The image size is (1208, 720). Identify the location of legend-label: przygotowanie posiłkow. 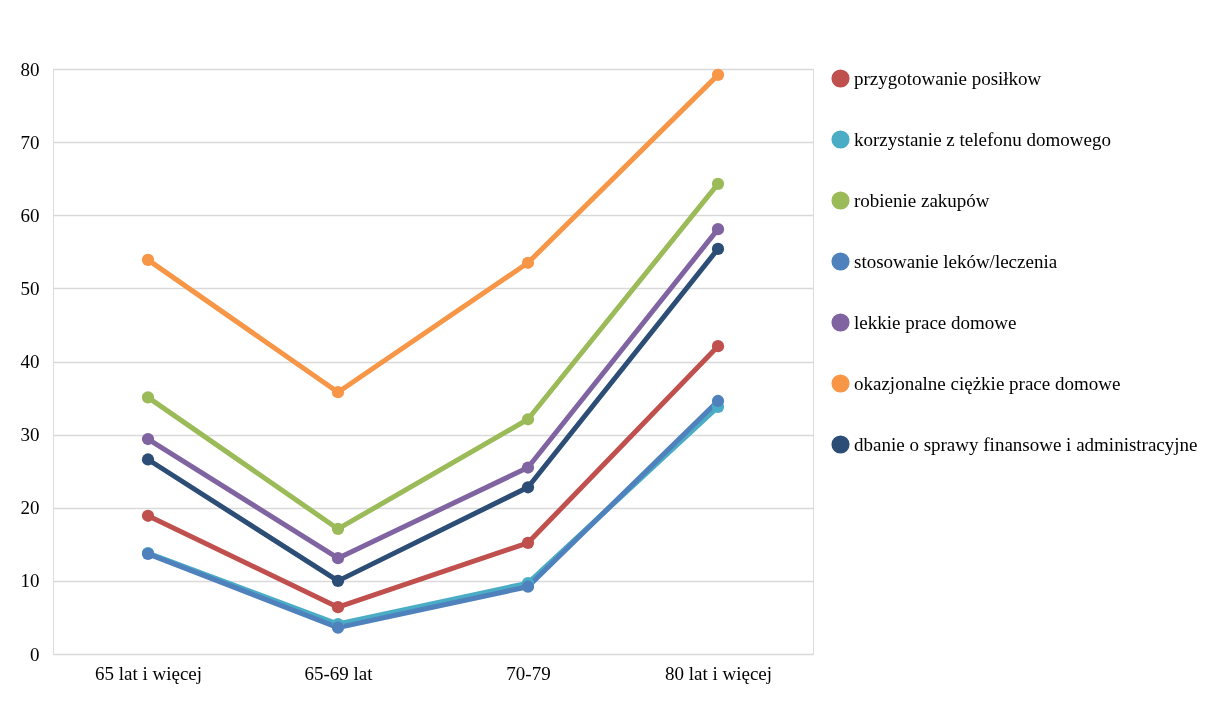
(948, 78).